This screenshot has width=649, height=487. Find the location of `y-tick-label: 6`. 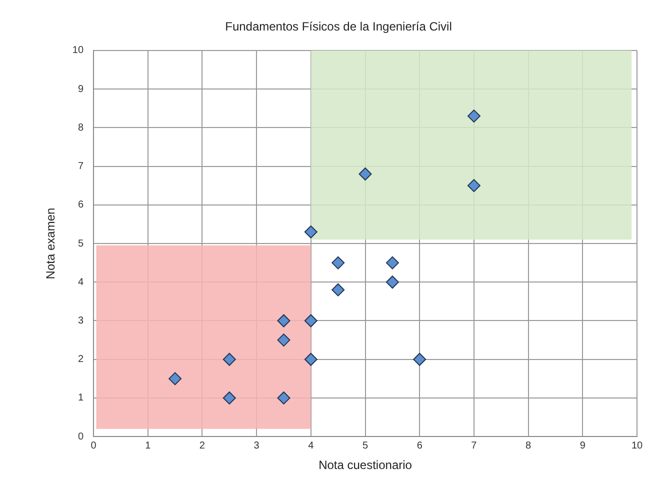

y-tick-label: 6 is located at coordinates (81, 205).